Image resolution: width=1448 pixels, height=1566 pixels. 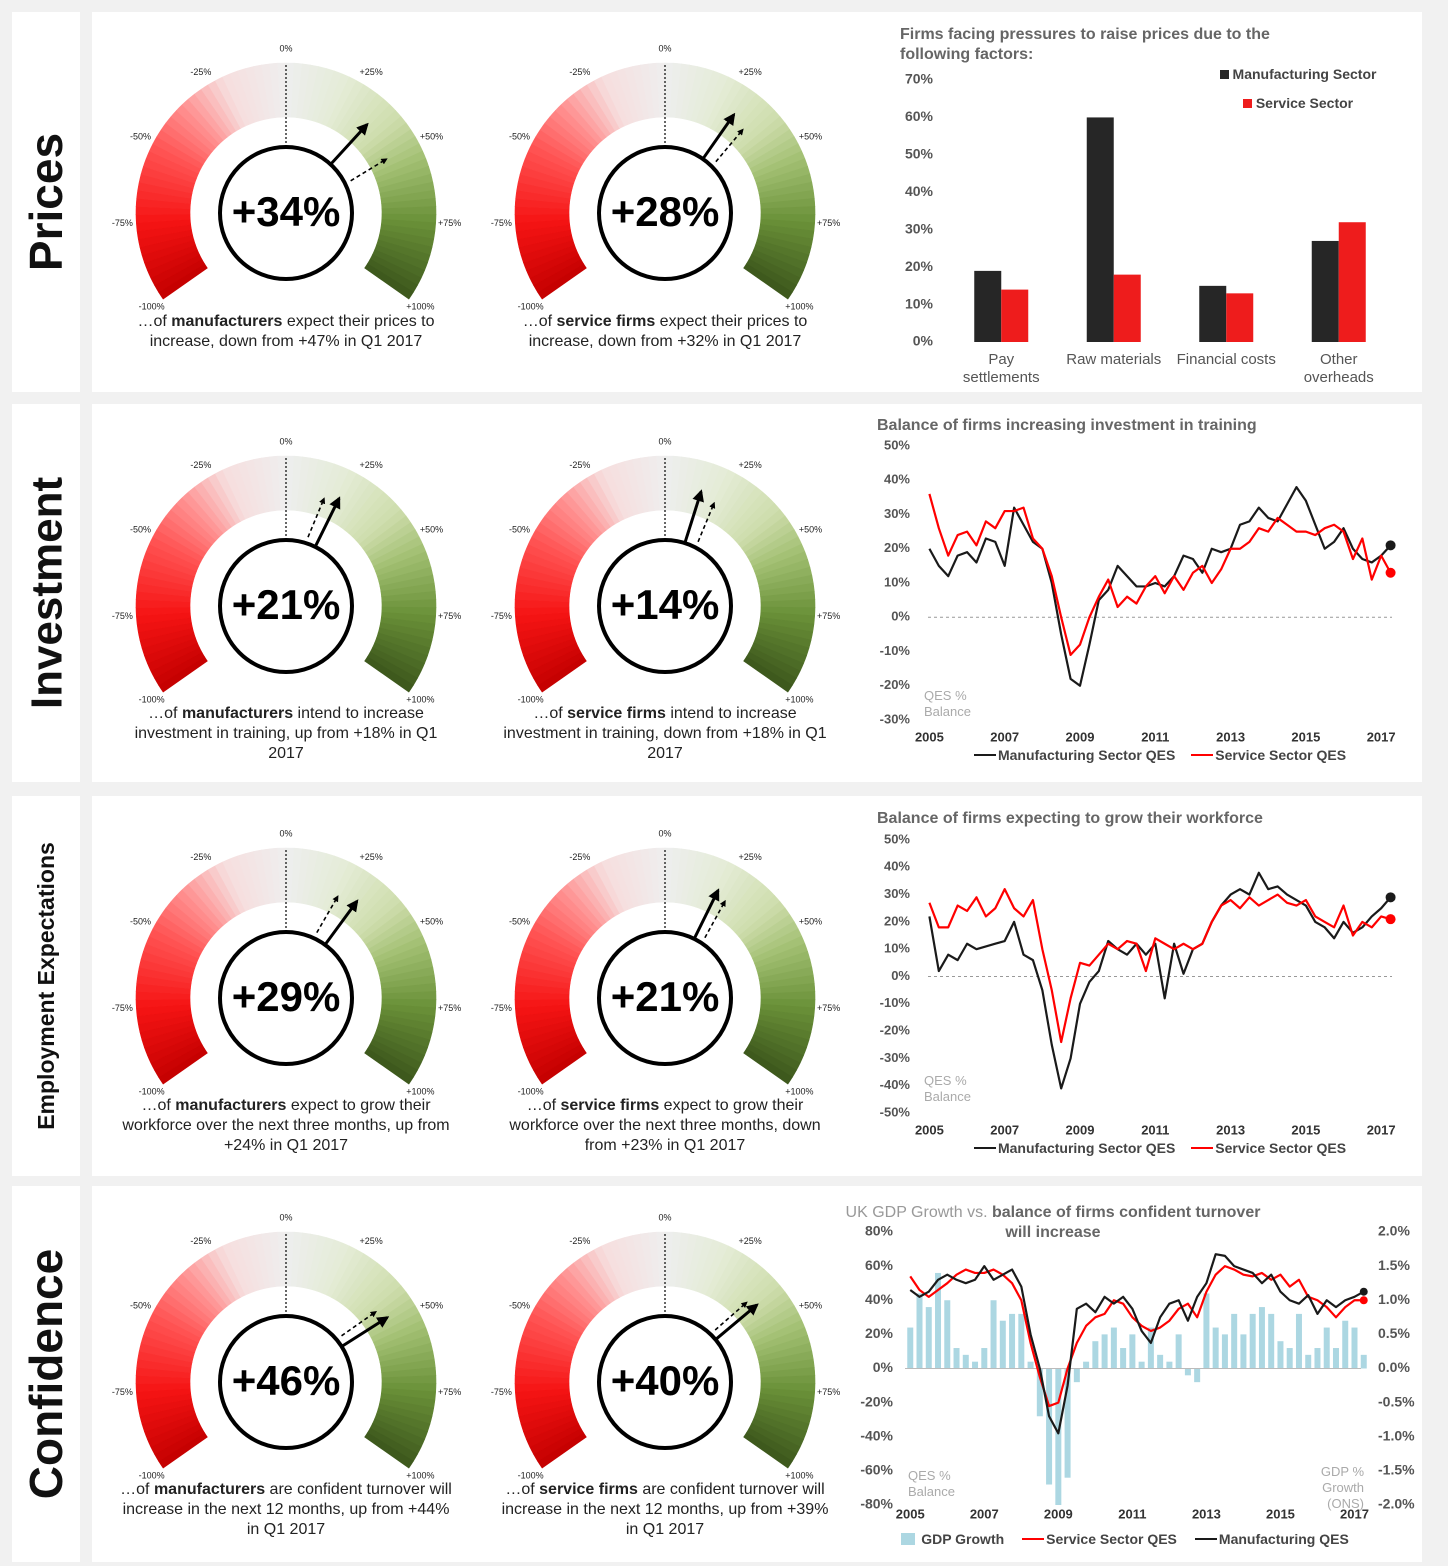 What do you see at coordinates (1396, 1435) in the screenshot?
I see `y-tick-label: -1.0%` at bounding box center [1396, 1435].